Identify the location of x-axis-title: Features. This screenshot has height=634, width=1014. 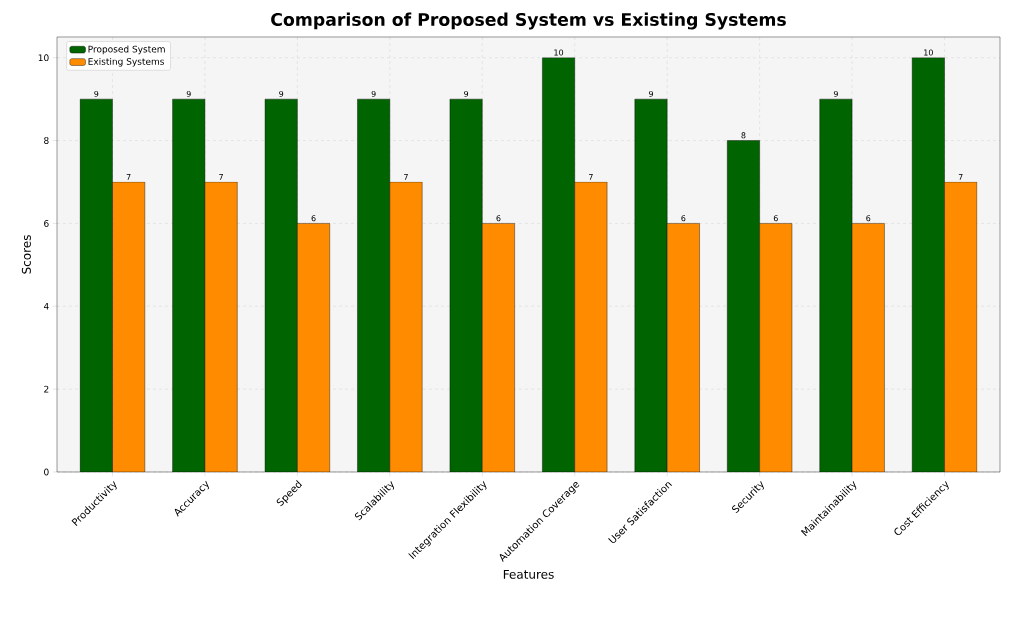
(528, 574).